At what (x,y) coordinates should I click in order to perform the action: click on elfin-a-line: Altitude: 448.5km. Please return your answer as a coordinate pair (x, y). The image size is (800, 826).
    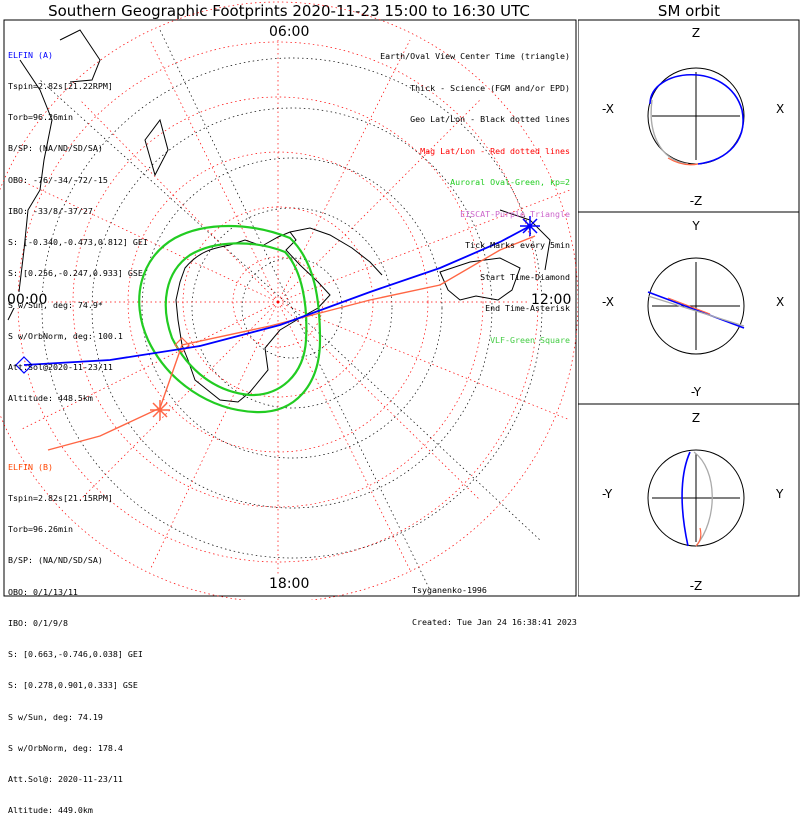
    Looking at the image, I should click on (50, 398).